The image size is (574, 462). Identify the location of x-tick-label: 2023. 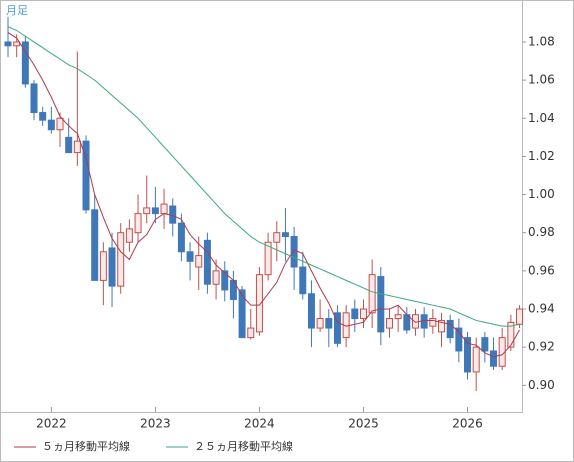
(155, 424).